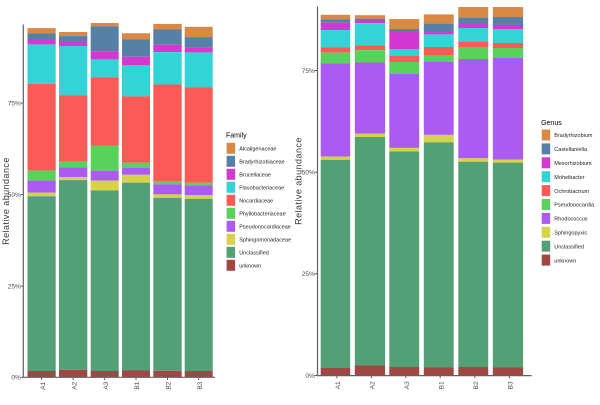 Image resolution: width=600 pixels, height=405 pixels. Describe the element at coordinates (255, 176) in the screenshot. I see `svg-text: Brucellaceae` at that location.